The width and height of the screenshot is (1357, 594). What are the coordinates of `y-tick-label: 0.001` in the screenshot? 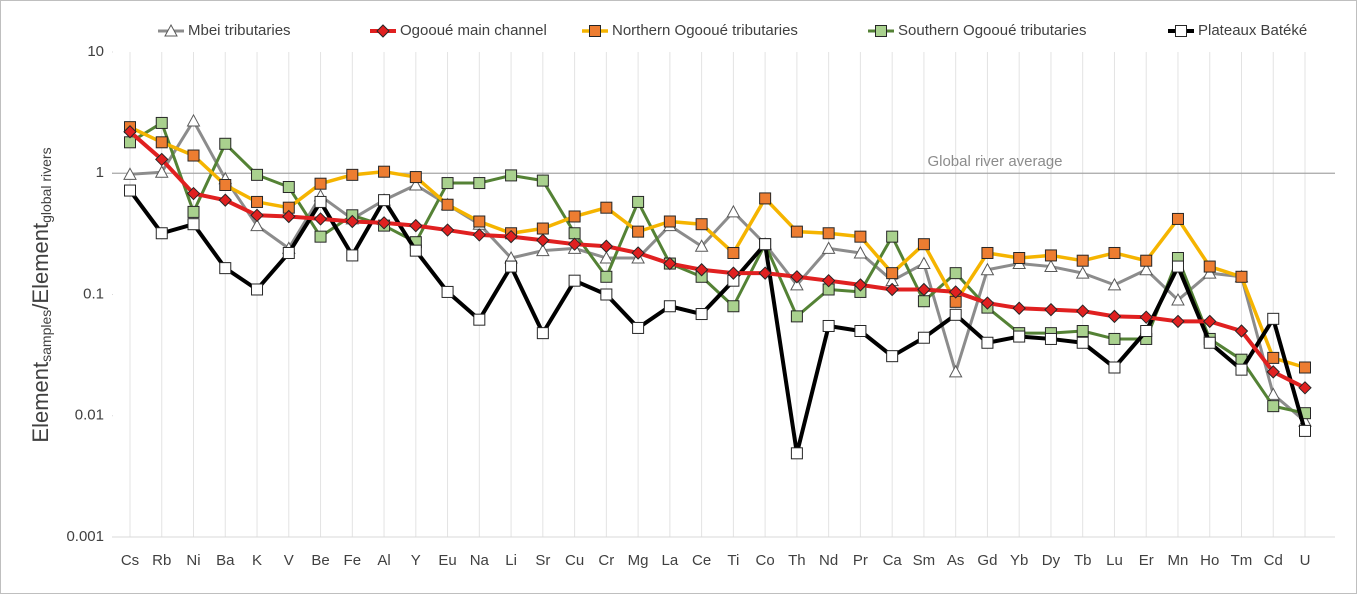 It's located at (85, 536).